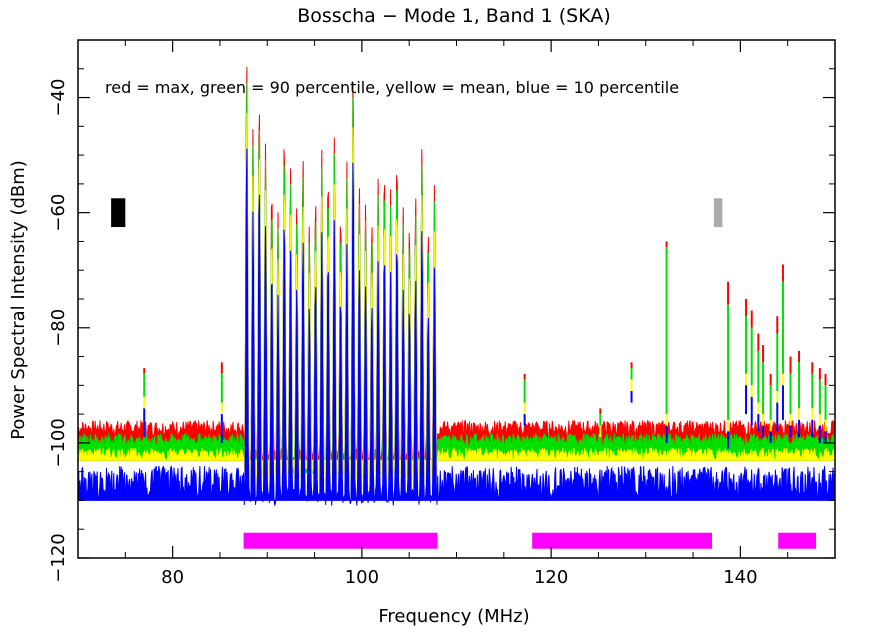 This screenshot has width=888, height=636. Describe the element at coordinates (740, 577) in the screenshot. I see `x-tick-label: 140` at that location.